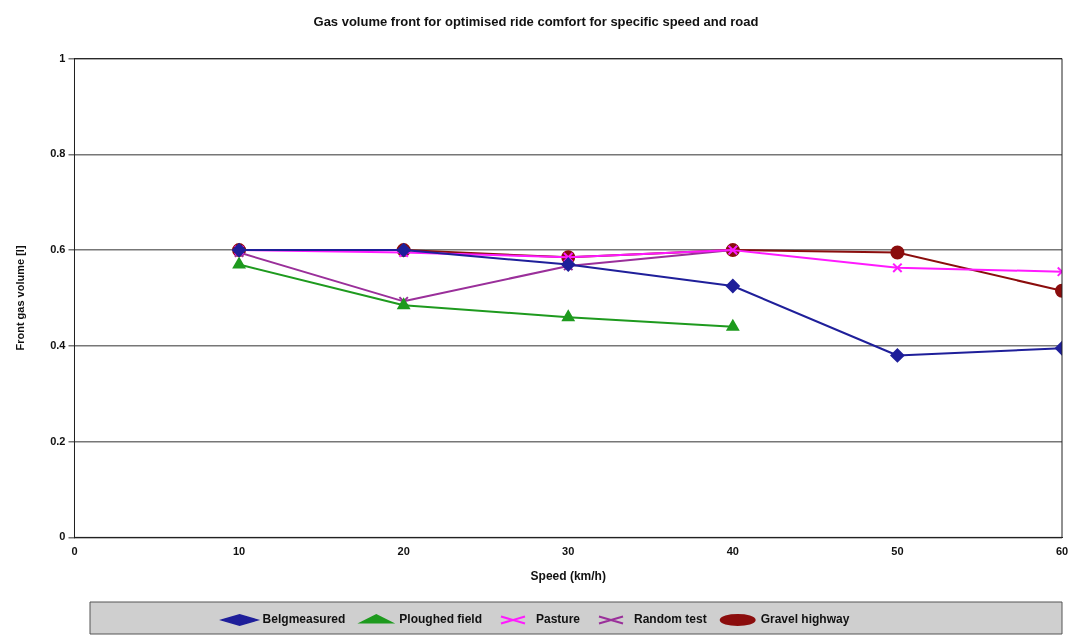 Image resolution: width=1076 pixels, height=636 pixels. Describe the element at coordinates (1062, 551) in the screenshot. I see `x-tick-label: 60` at that location.